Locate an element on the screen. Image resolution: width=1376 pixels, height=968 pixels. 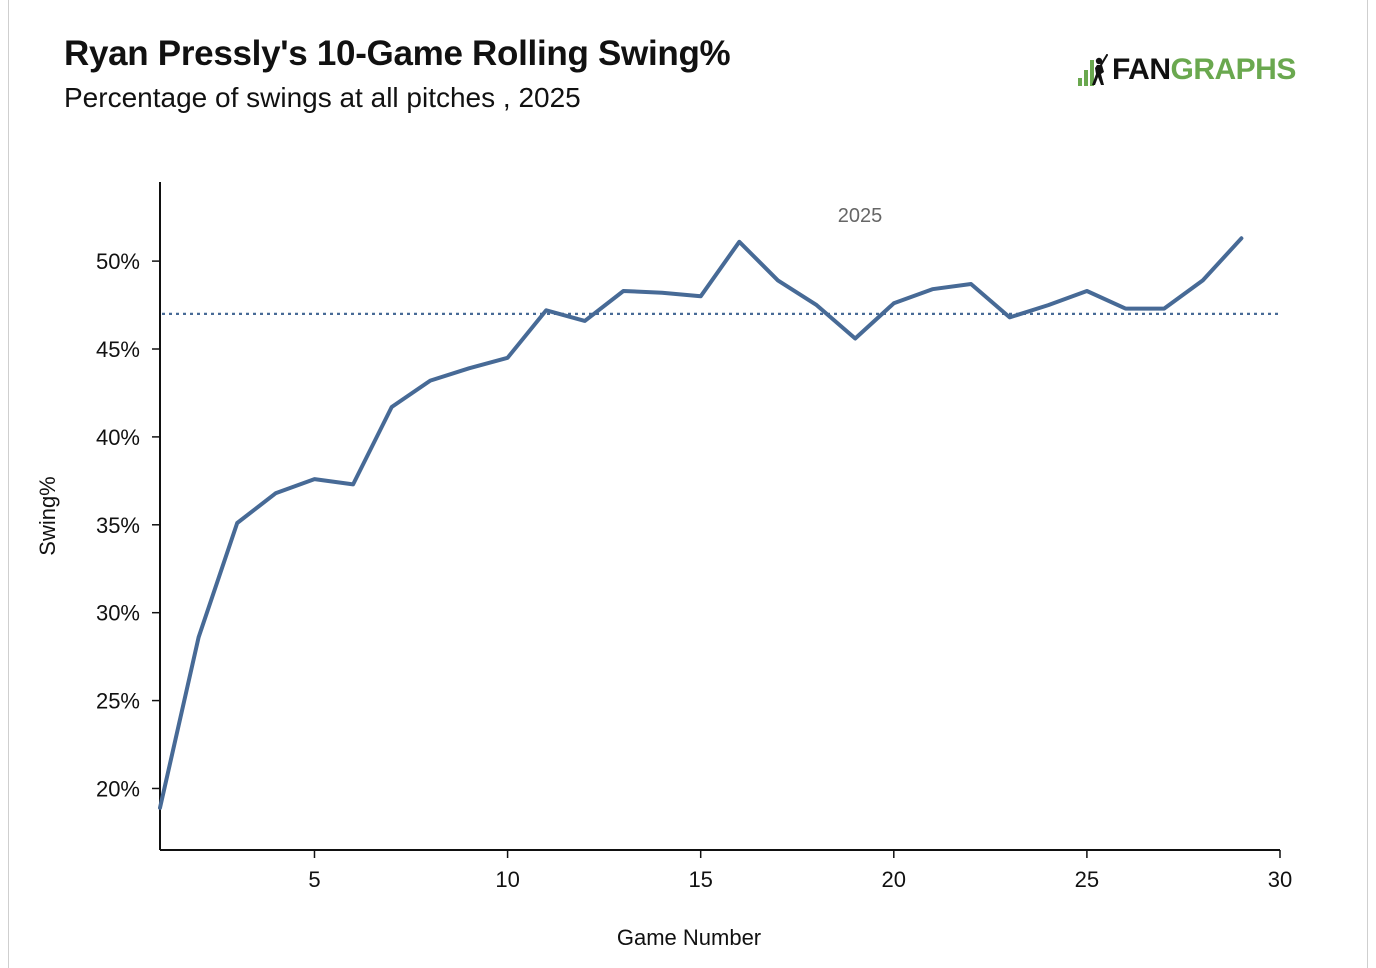
chart-title: Ryan Pressly's 10-Game Rolling Swing% is located at coordinates (397, 53).